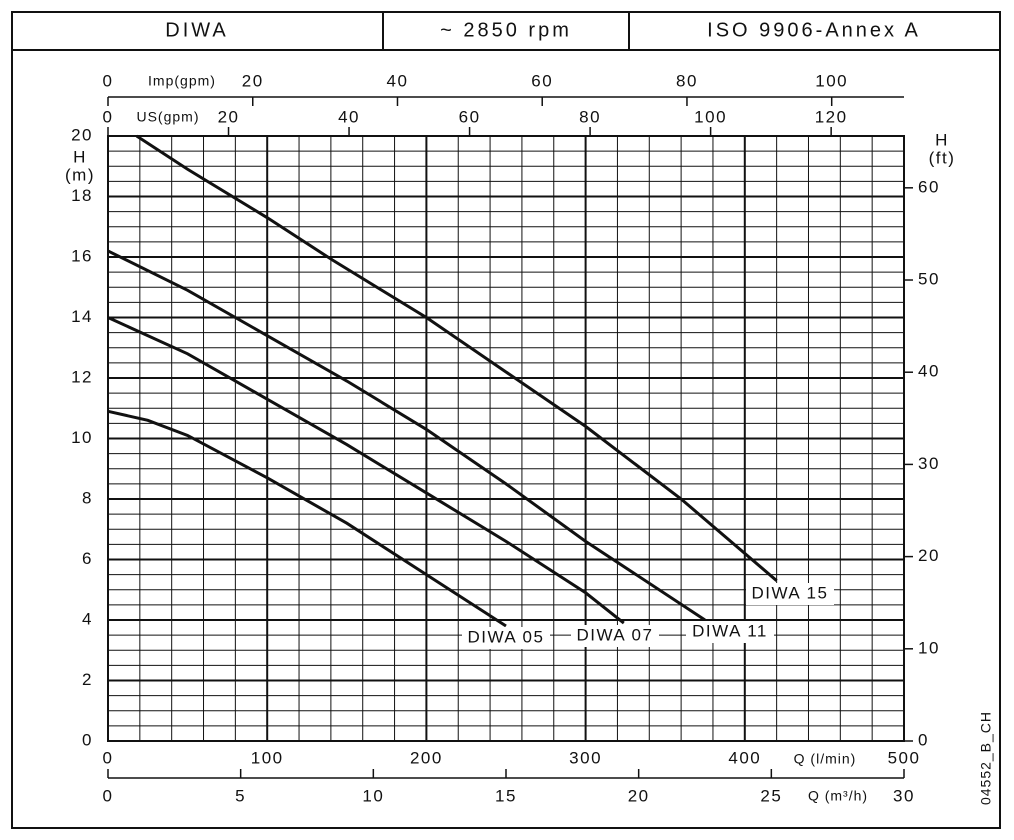 This screenshot has width=1014, height=840. Describe the element at coordinates (82, 316) in the screenshot. I see `y-tick-label: 14` at that location.